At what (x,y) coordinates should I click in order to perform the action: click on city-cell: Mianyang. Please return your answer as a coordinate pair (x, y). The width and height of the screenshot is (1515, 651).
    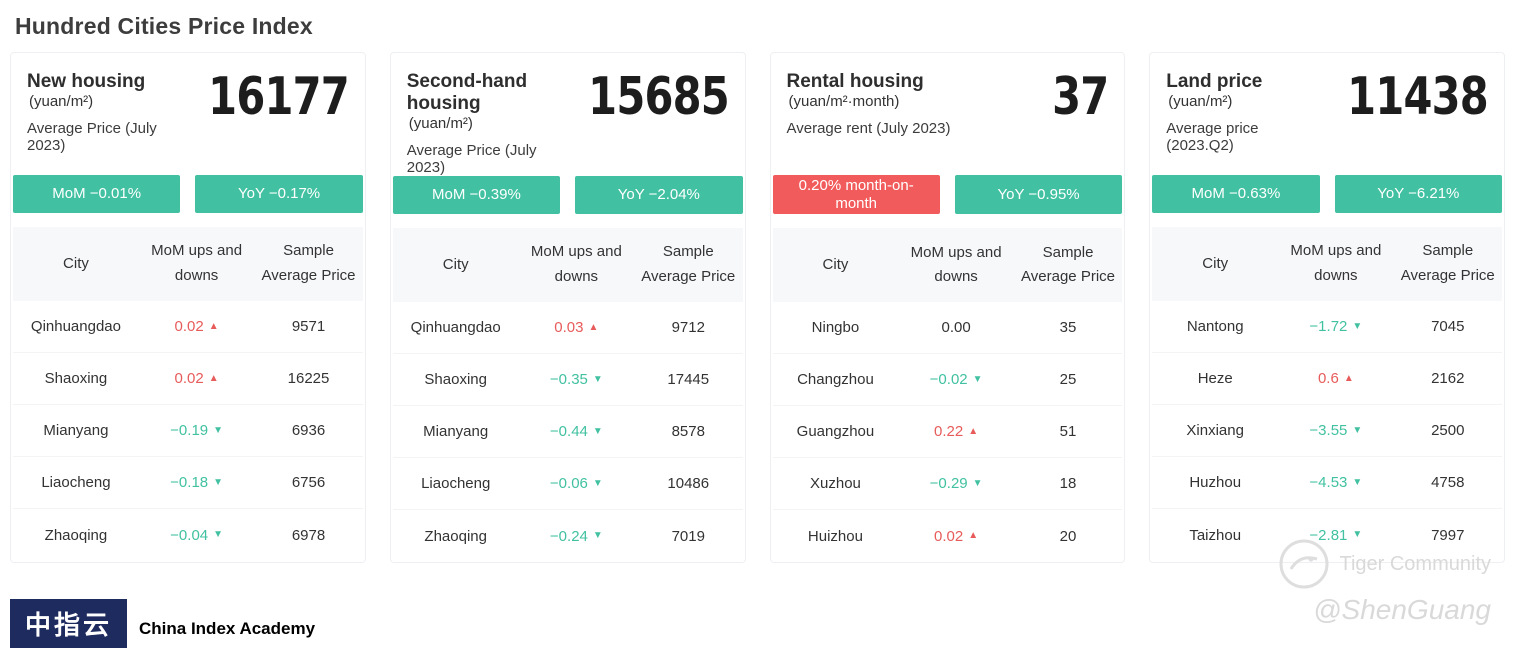
    Looking at the image, I should click on (76, 430).